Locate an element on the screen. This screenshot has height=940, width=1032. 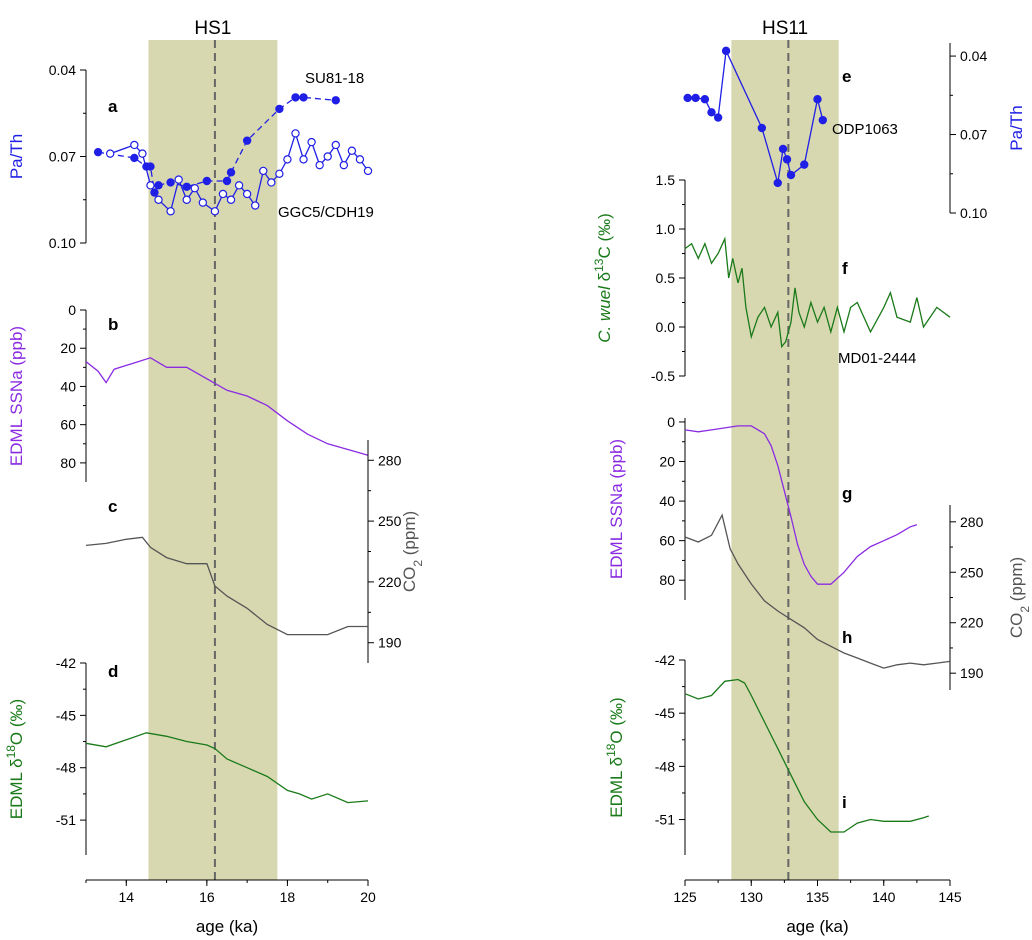
ylabel-part: C (‰) is located at coordinates (604, 235).